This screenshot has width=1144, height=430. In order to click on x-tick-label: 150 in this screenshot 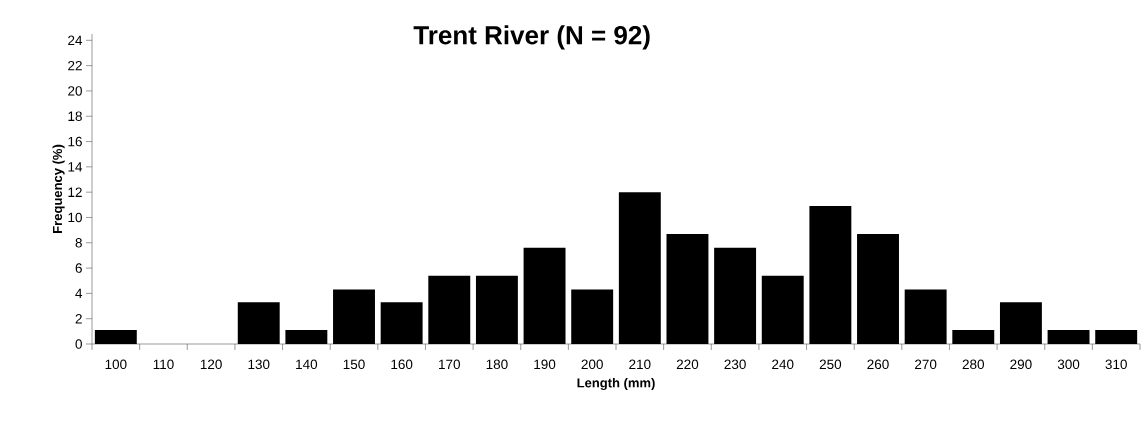, I will do `click(354, 364)`.